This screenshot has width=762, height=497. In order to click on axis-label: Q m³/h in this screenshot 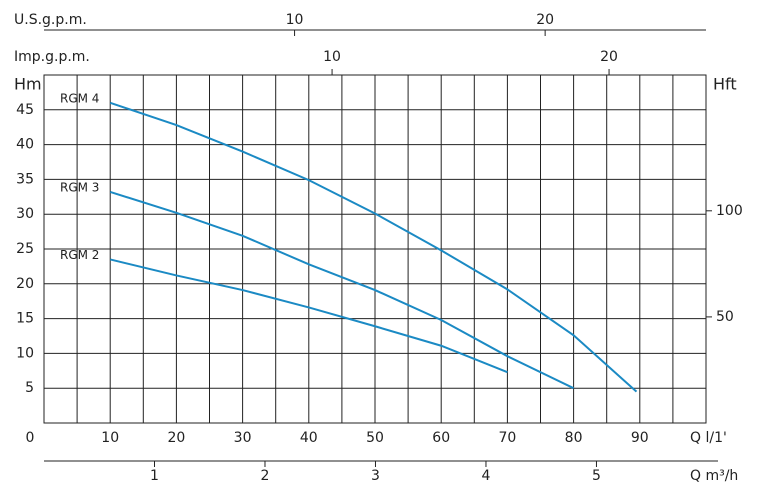, I will do `click(714, 476)`.